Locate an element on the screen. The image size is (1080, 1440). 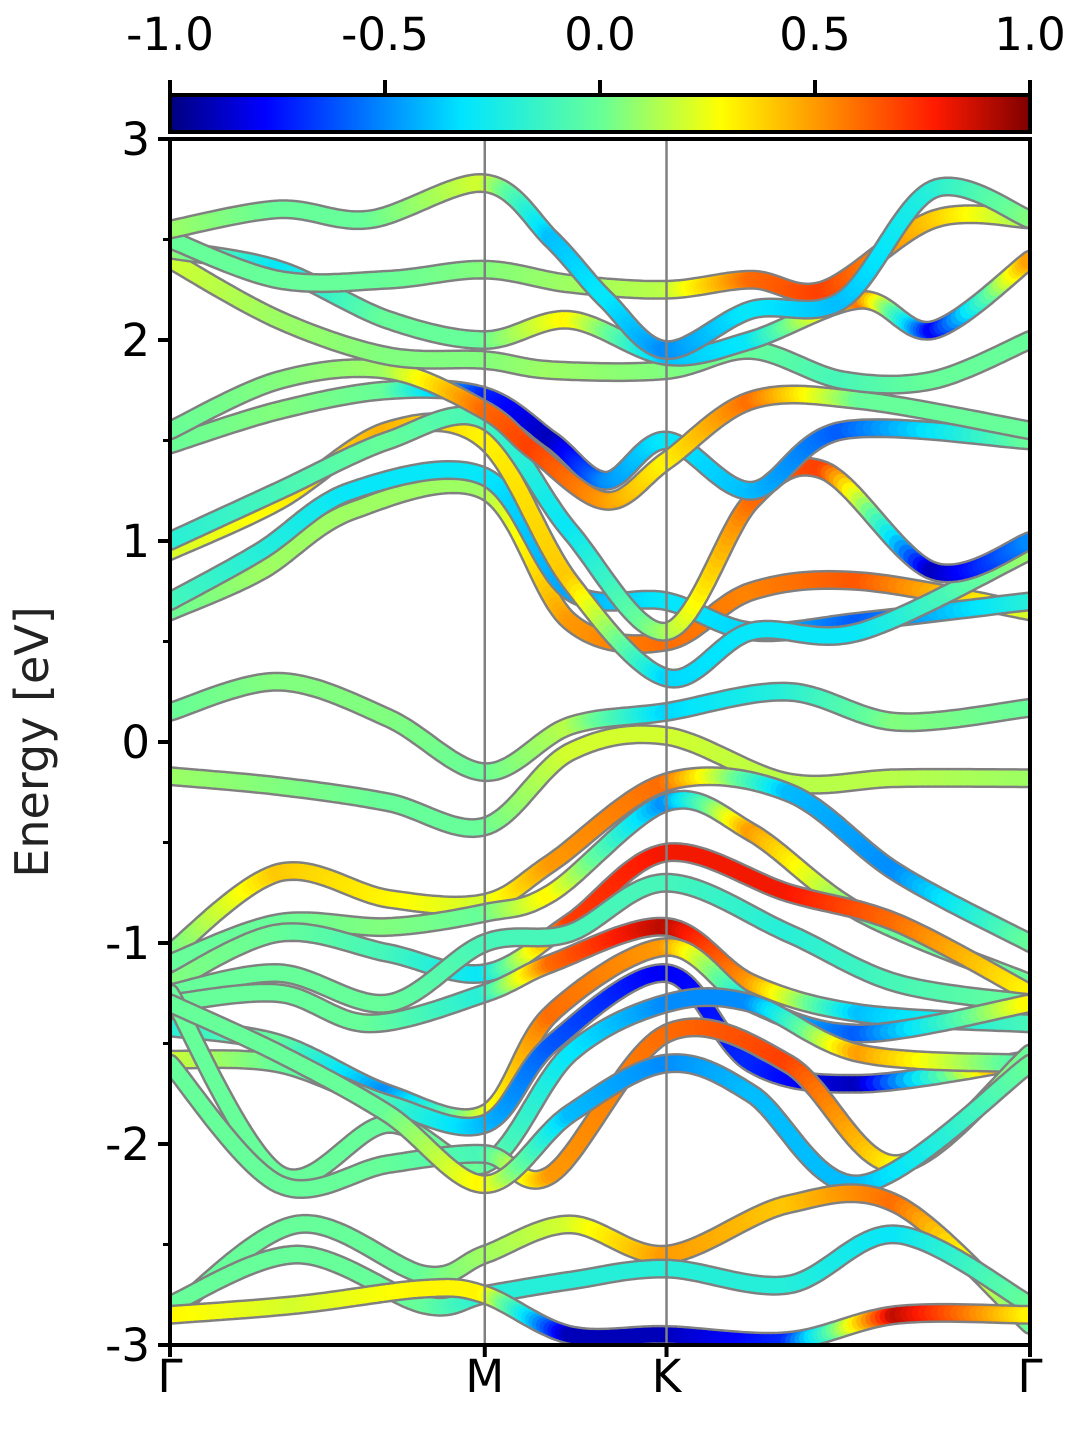
colorbar-tick-label: -1.0 is located at coordinates (170, 34).